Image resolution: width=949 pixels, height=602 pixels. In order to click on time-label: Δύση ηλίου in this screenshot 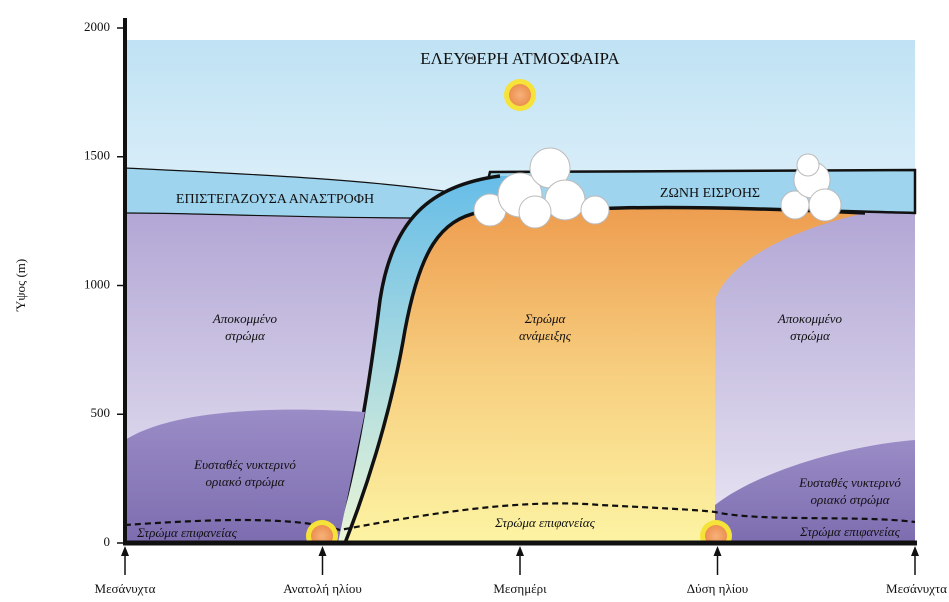, I will do `click(717, 588)`.